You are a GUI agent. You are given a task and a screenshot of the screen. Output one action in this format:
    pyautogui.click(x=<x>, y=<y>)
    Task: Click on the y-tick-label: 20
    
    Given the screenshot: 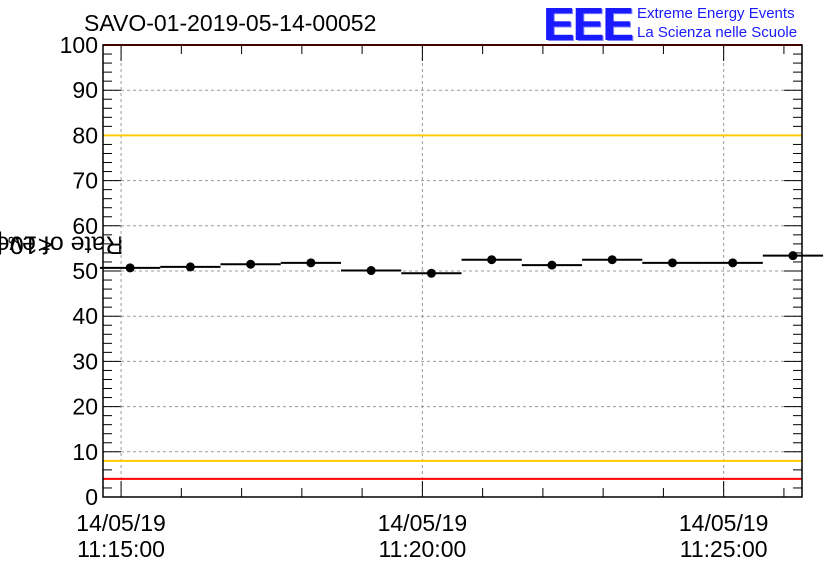 What is the action you would take?
    pyautogui.click(x=85, y=407)
    